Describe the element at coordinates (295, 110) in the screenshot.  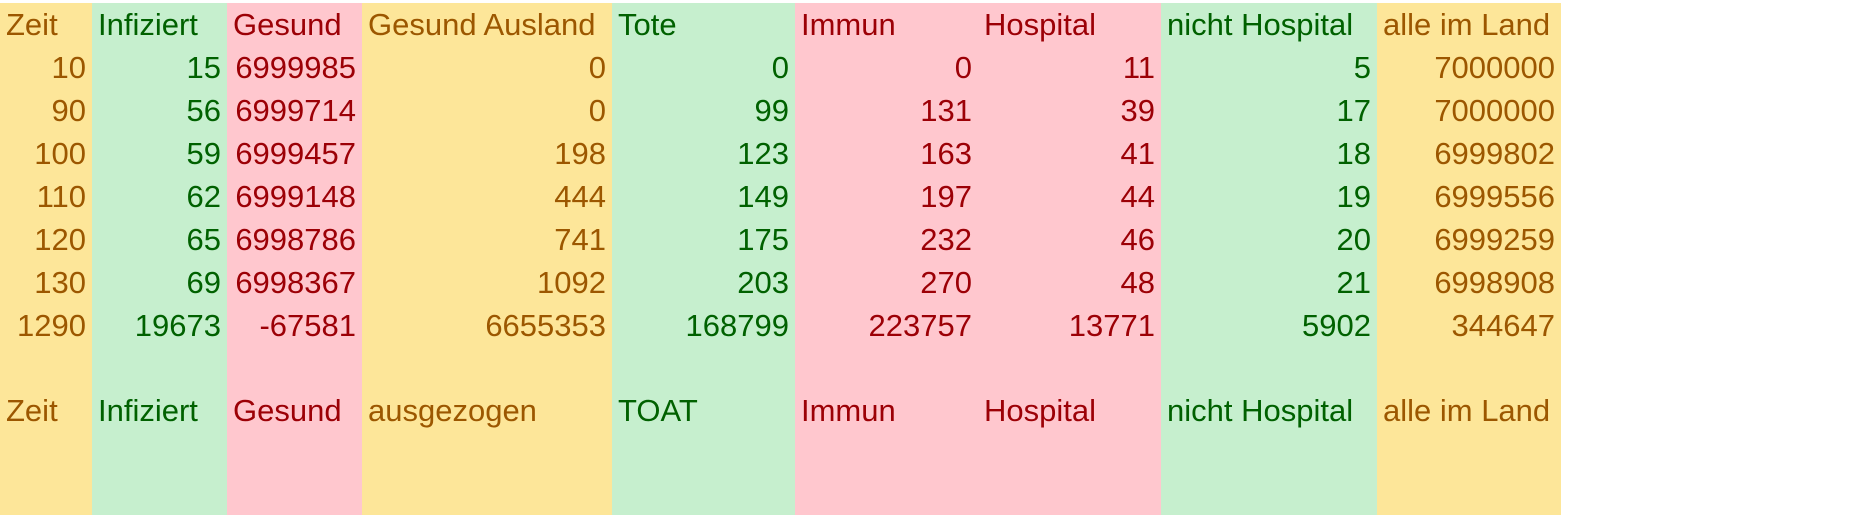
I see `row-2-cell-gesund: 6999714` at that location.